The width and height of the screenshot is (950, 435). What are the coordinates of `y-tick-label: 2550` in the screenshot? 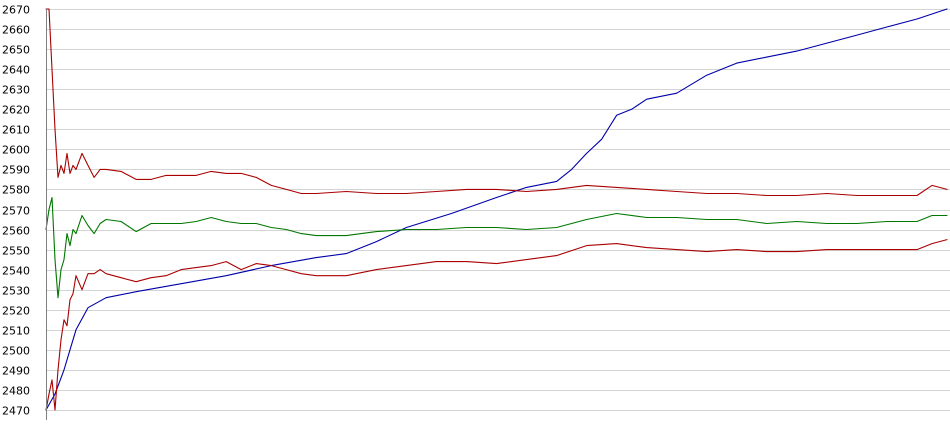 It's located at (16, 251).